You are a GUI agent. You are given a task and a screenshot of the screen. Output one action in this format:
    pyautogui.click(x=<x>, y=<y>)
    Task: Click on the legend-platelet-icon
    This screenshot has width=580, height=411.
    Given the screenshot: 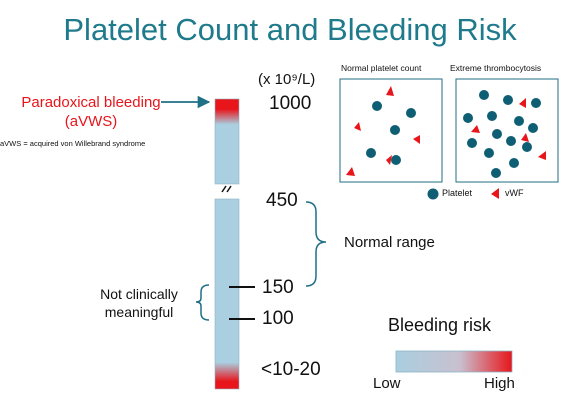 What is the action you would take?
    pyautogui.click(x=433, y=194)
    